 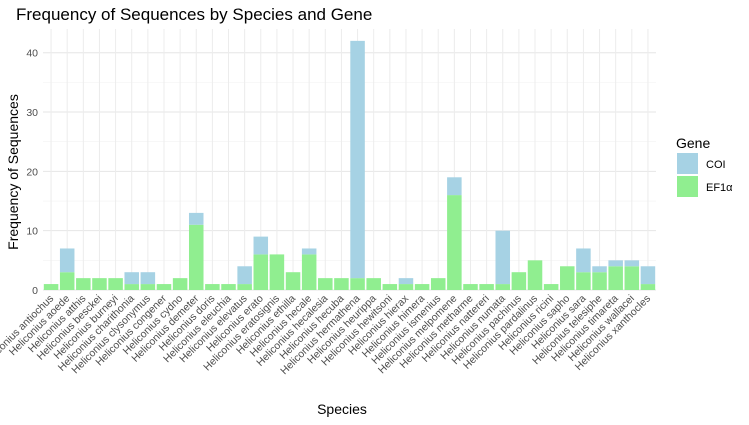 I want to click on y-axis-ticks: 0 10 20 30 40, so click(x=32, y=172).